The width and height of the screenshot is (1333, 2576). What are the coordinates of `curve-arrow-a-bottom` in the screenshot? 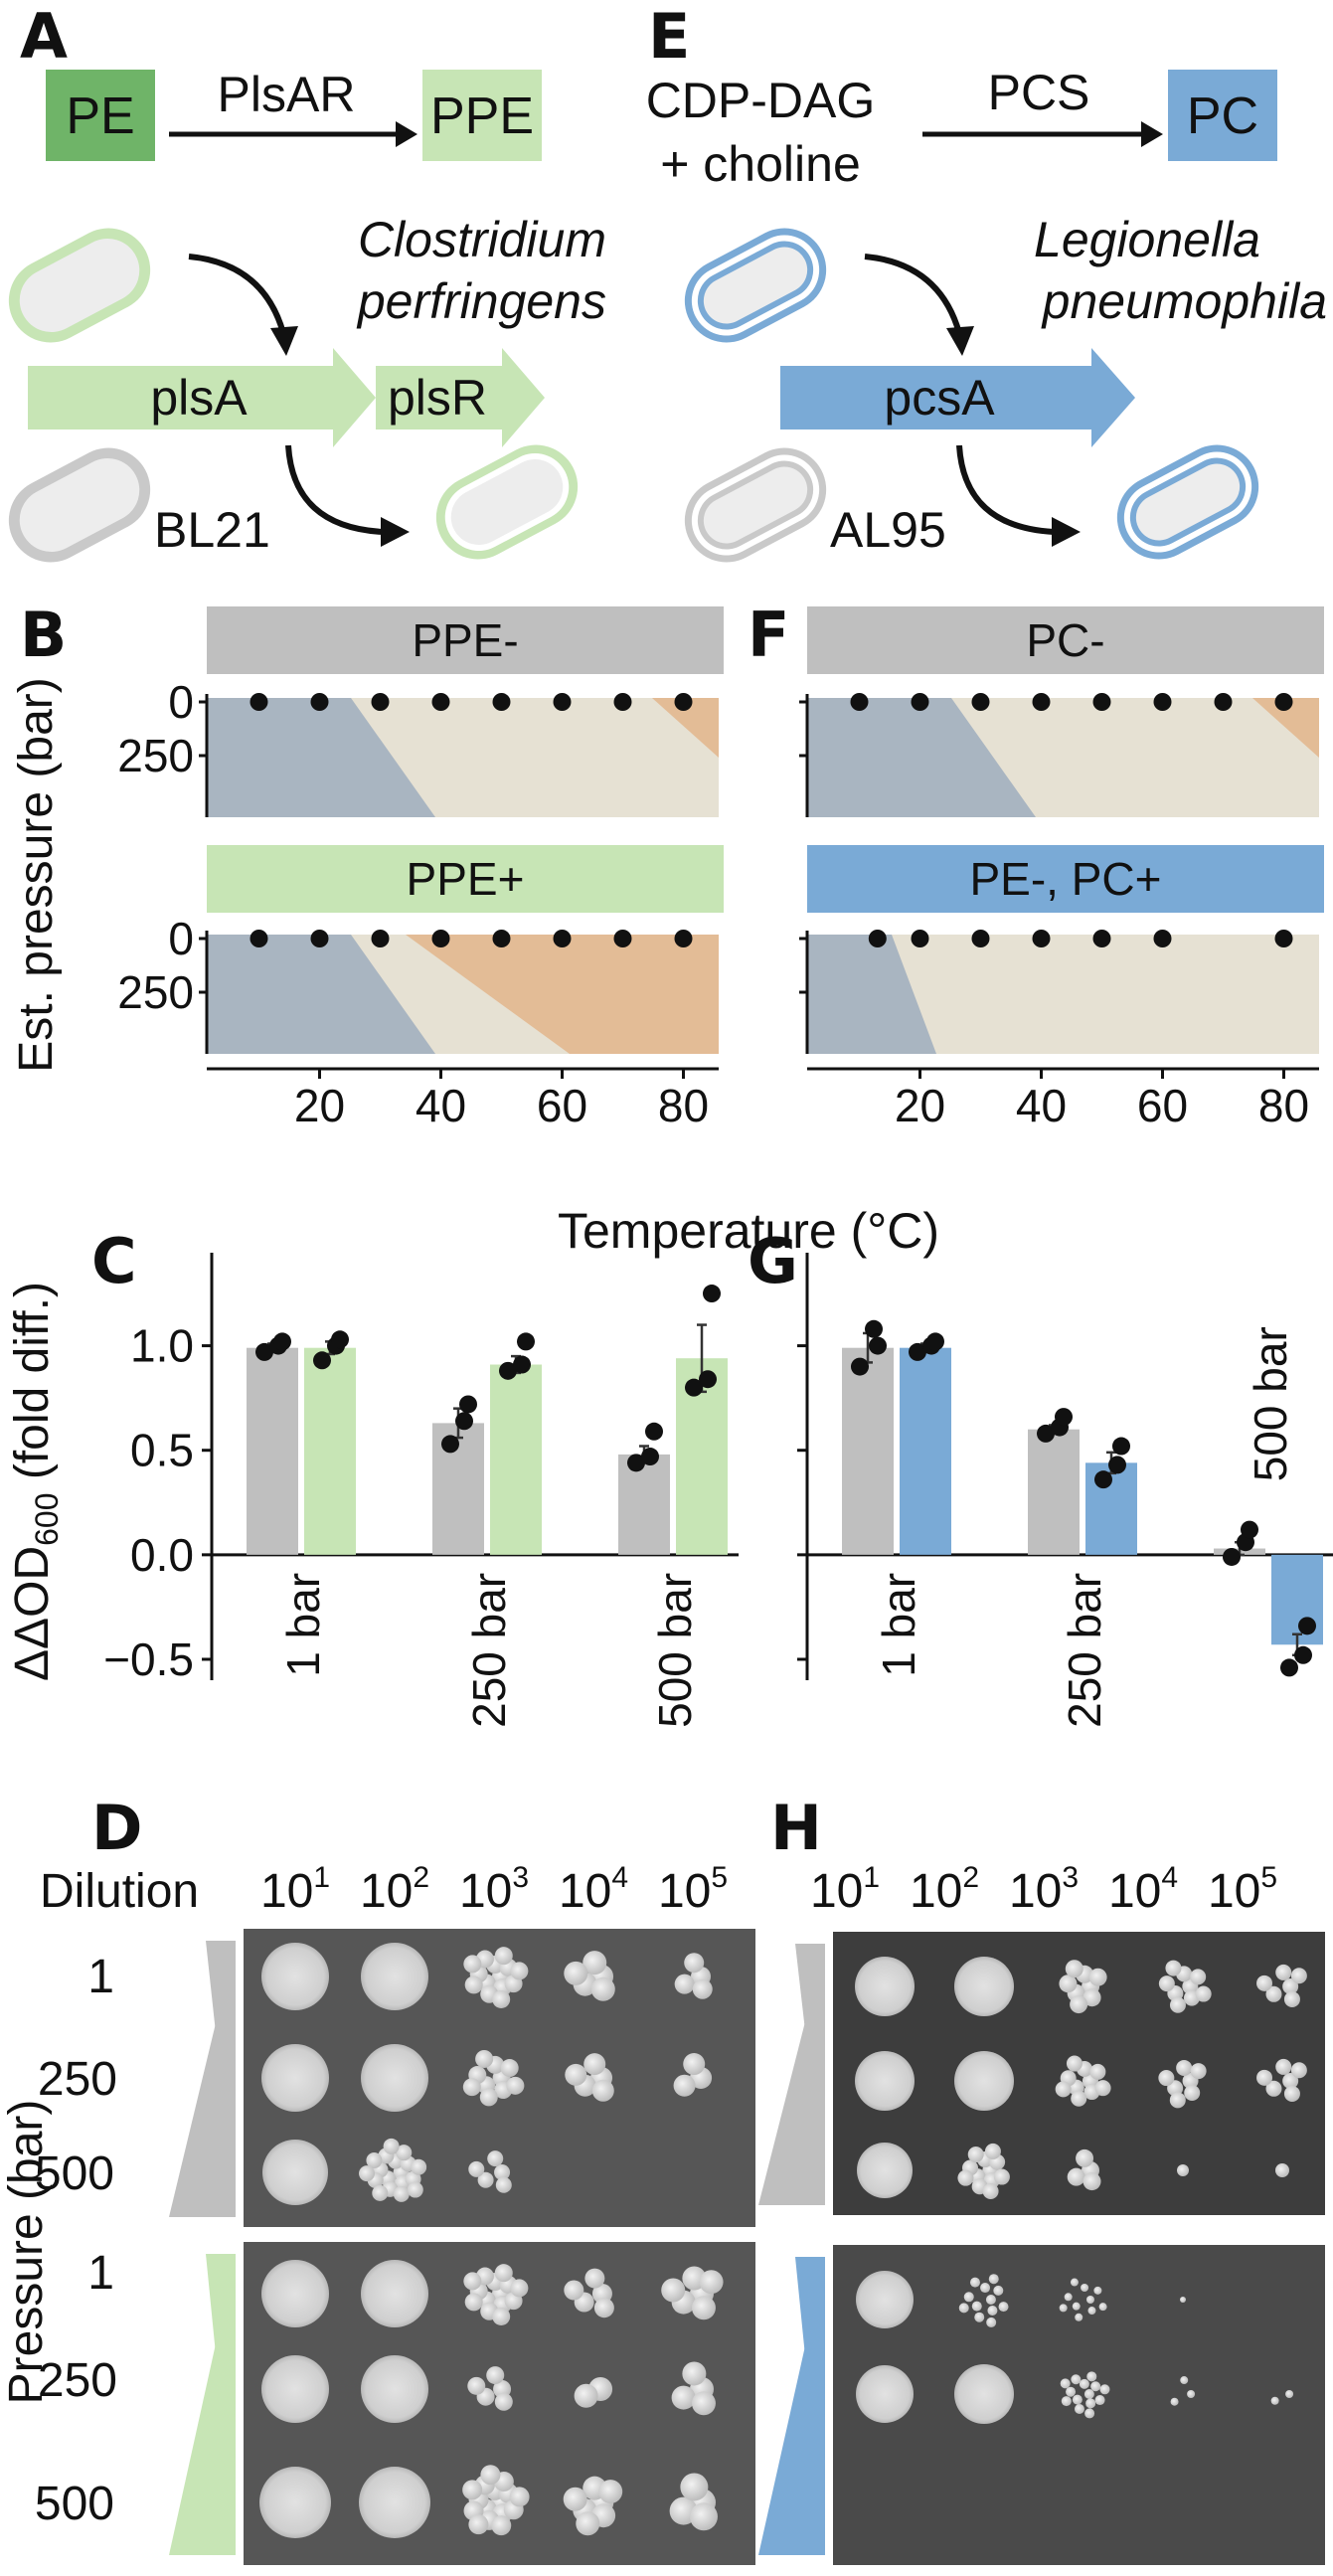 It's located at (334, 489).